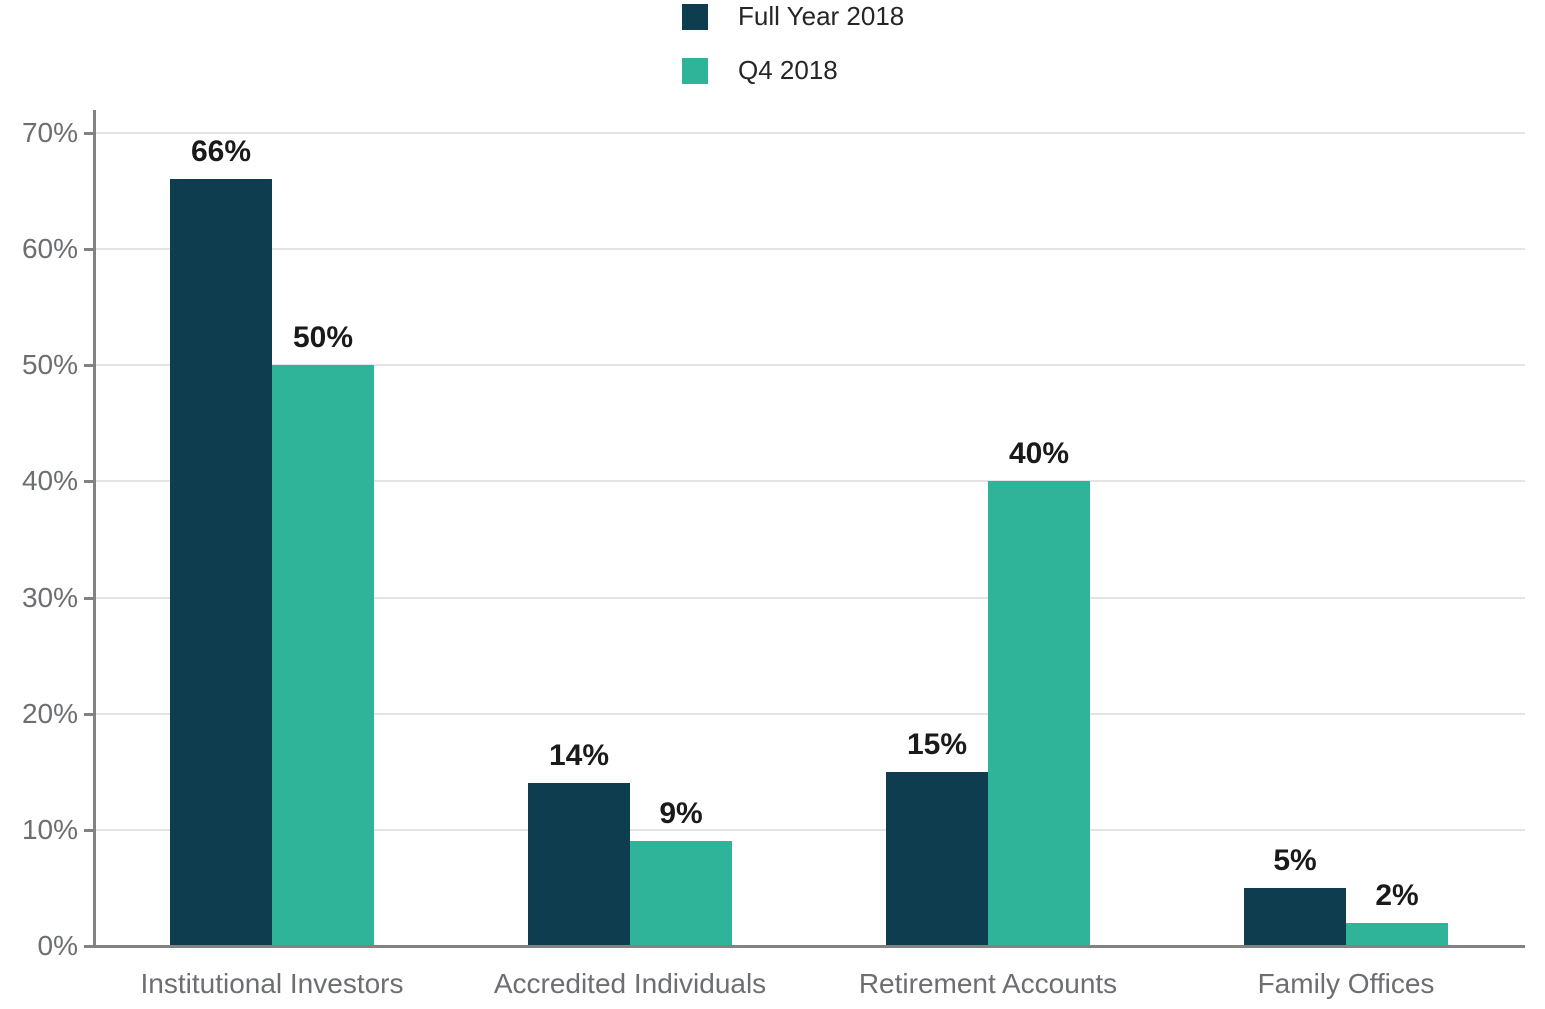  I want to click on value-label-full-year-2018-2: 15%, so click(937, 744).